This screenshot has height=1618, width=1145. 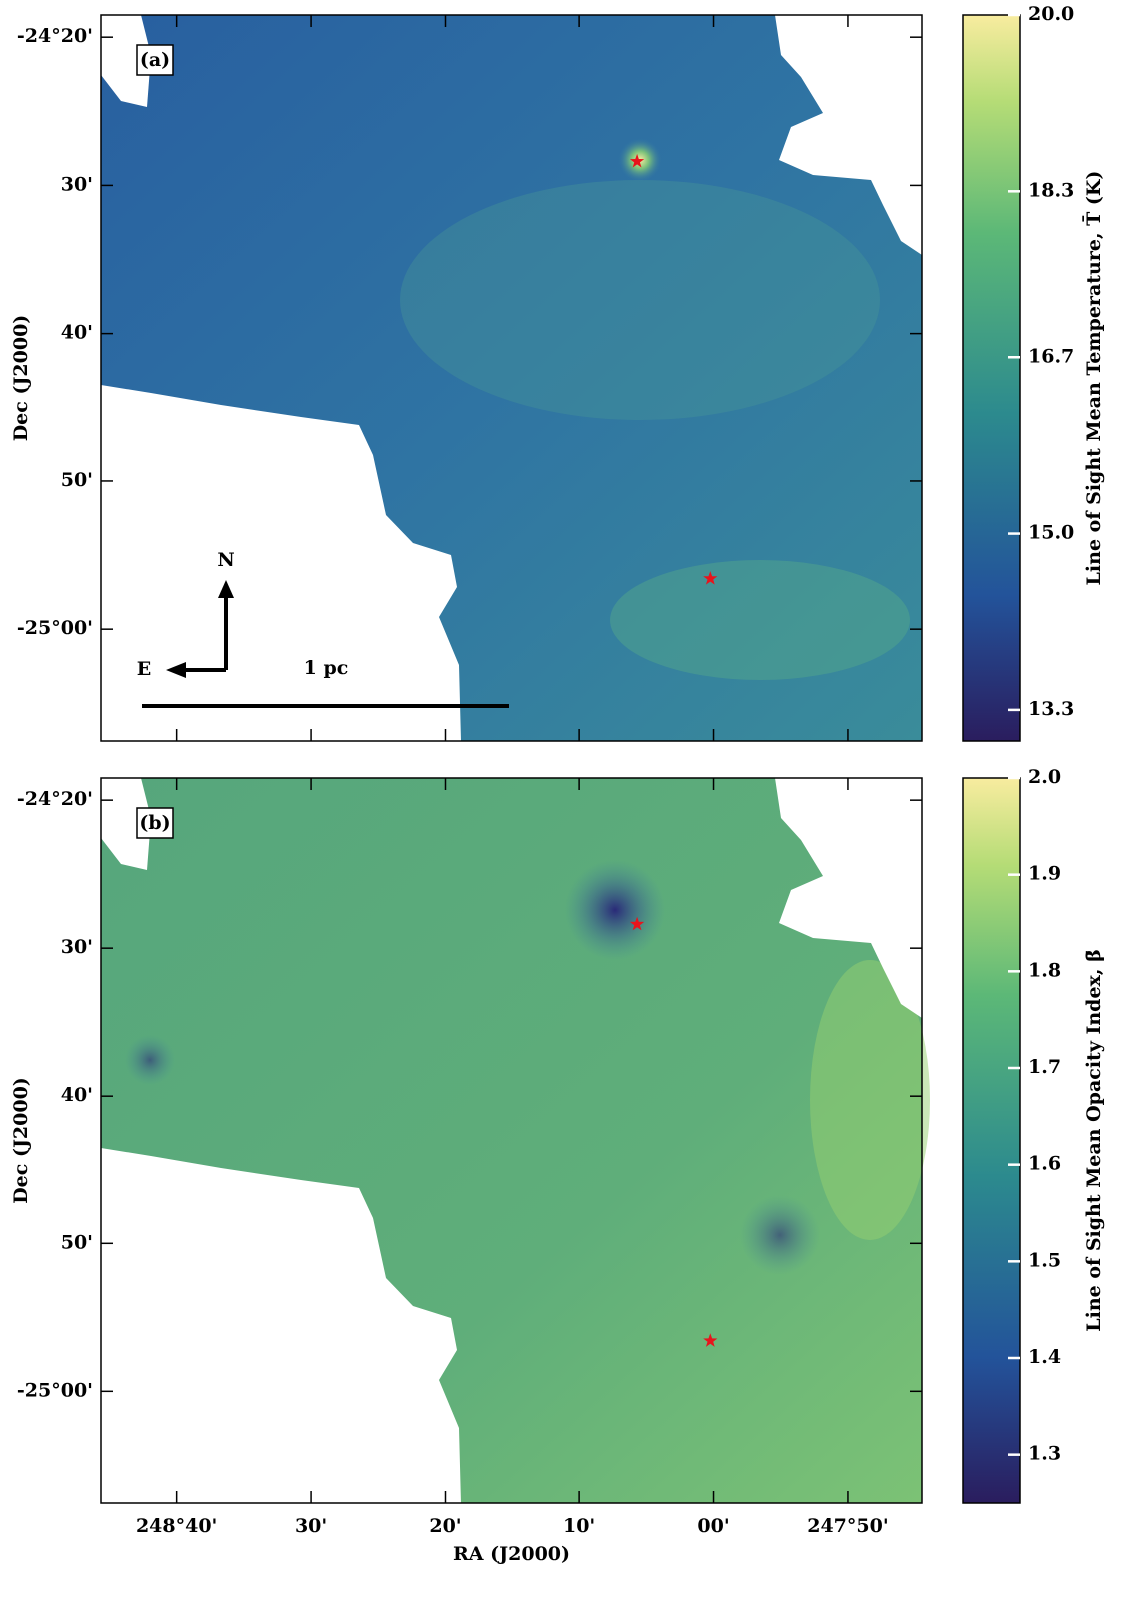 What do you see at coordinates (1044, 874) in the screenshot?
I see `colorbar-tick-label: 1.9` at bounding box center [1044, 874].